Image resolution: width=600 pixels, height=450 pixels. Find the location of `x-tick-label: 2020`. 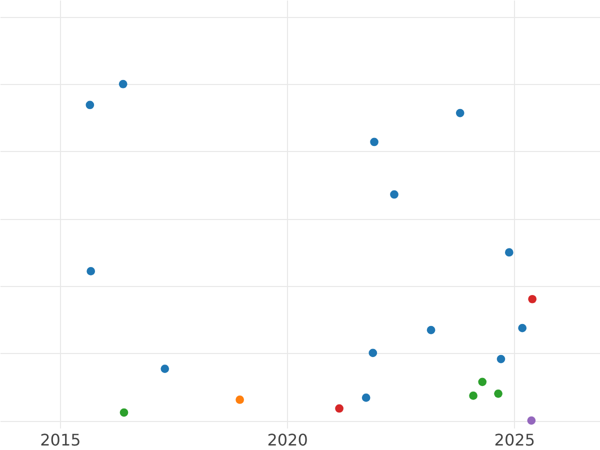

x-tick-label: 2020 is located at coordinates (287, 440).